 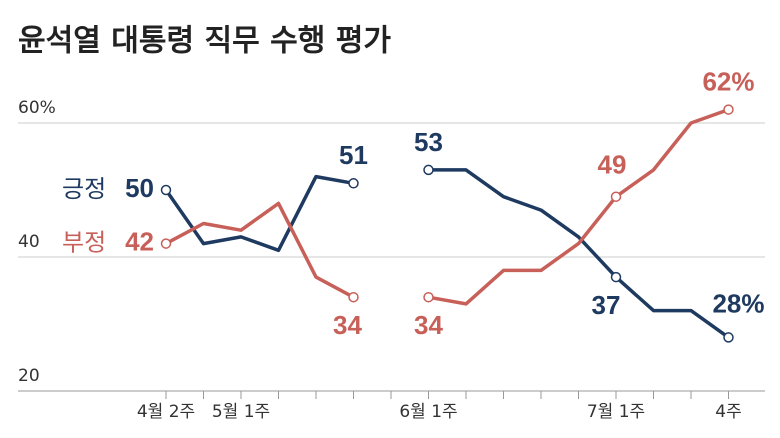 What do you see at coordinates (738, 303) in the screenshot?
I see `data-label: 28%` at bounding box center [738, 303].